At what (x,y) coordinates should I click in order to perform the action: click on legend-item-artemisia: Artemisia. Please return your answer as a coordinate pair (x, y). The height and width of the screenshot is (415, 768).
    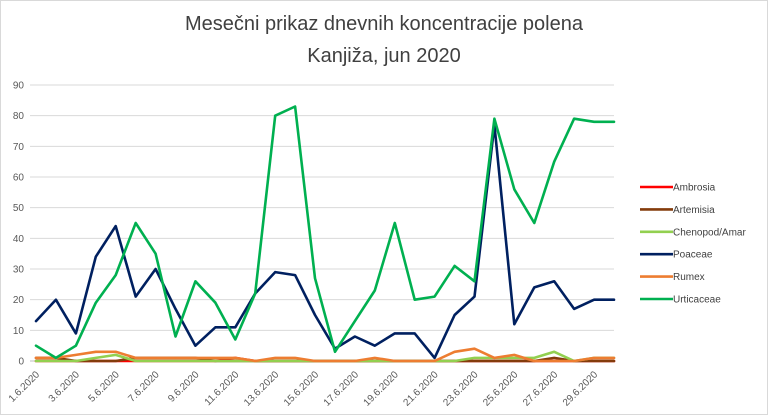
    Looking at the image, I should click on (677, 210).